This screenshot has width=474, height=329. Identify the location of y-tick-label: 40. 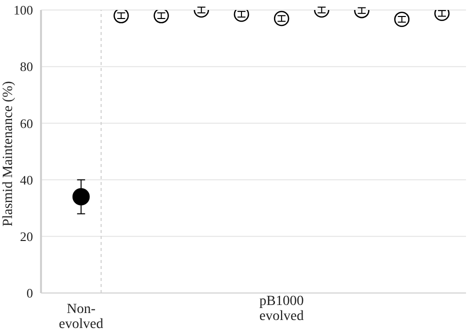
(26, 180).